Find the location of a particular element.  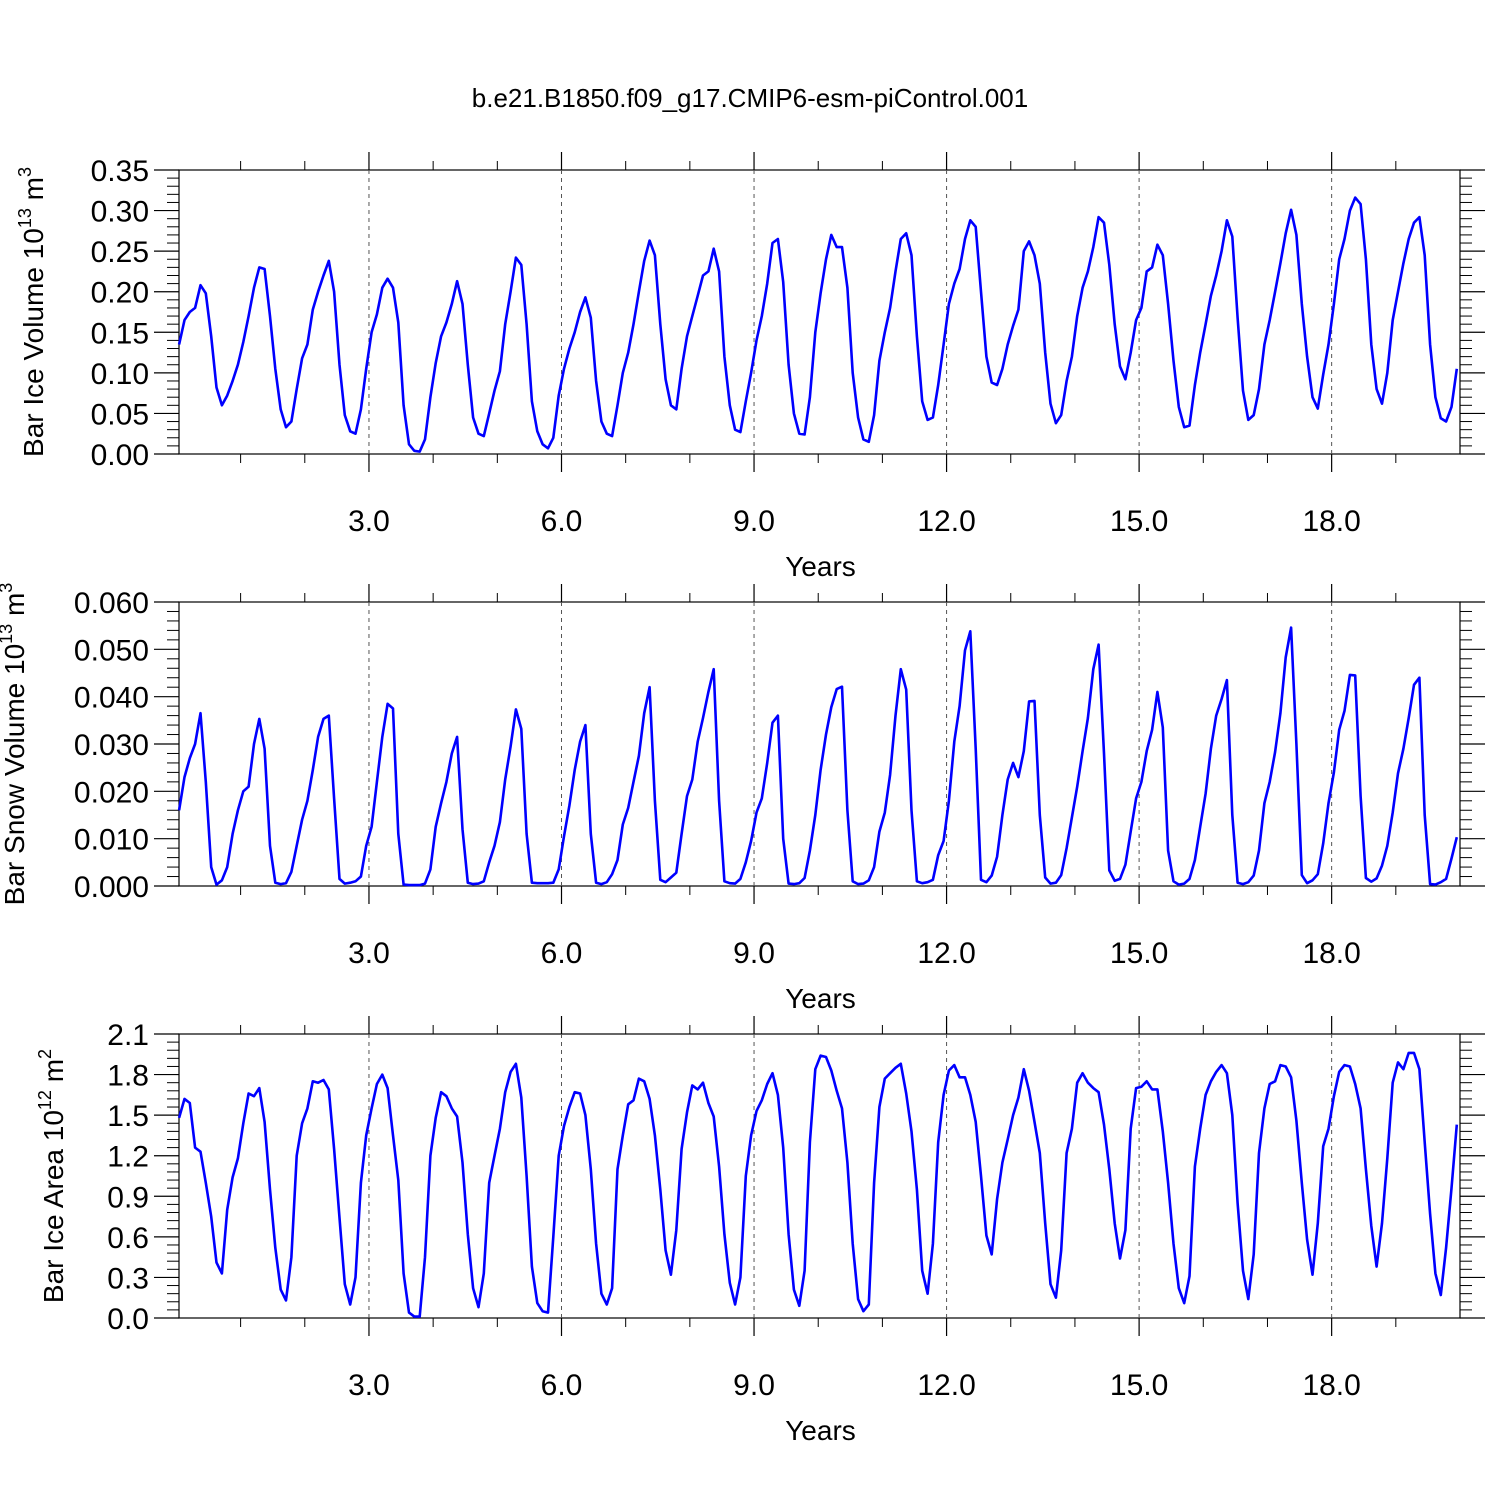

y-tick-label: 0.020 is located at coordinates (111, 792).